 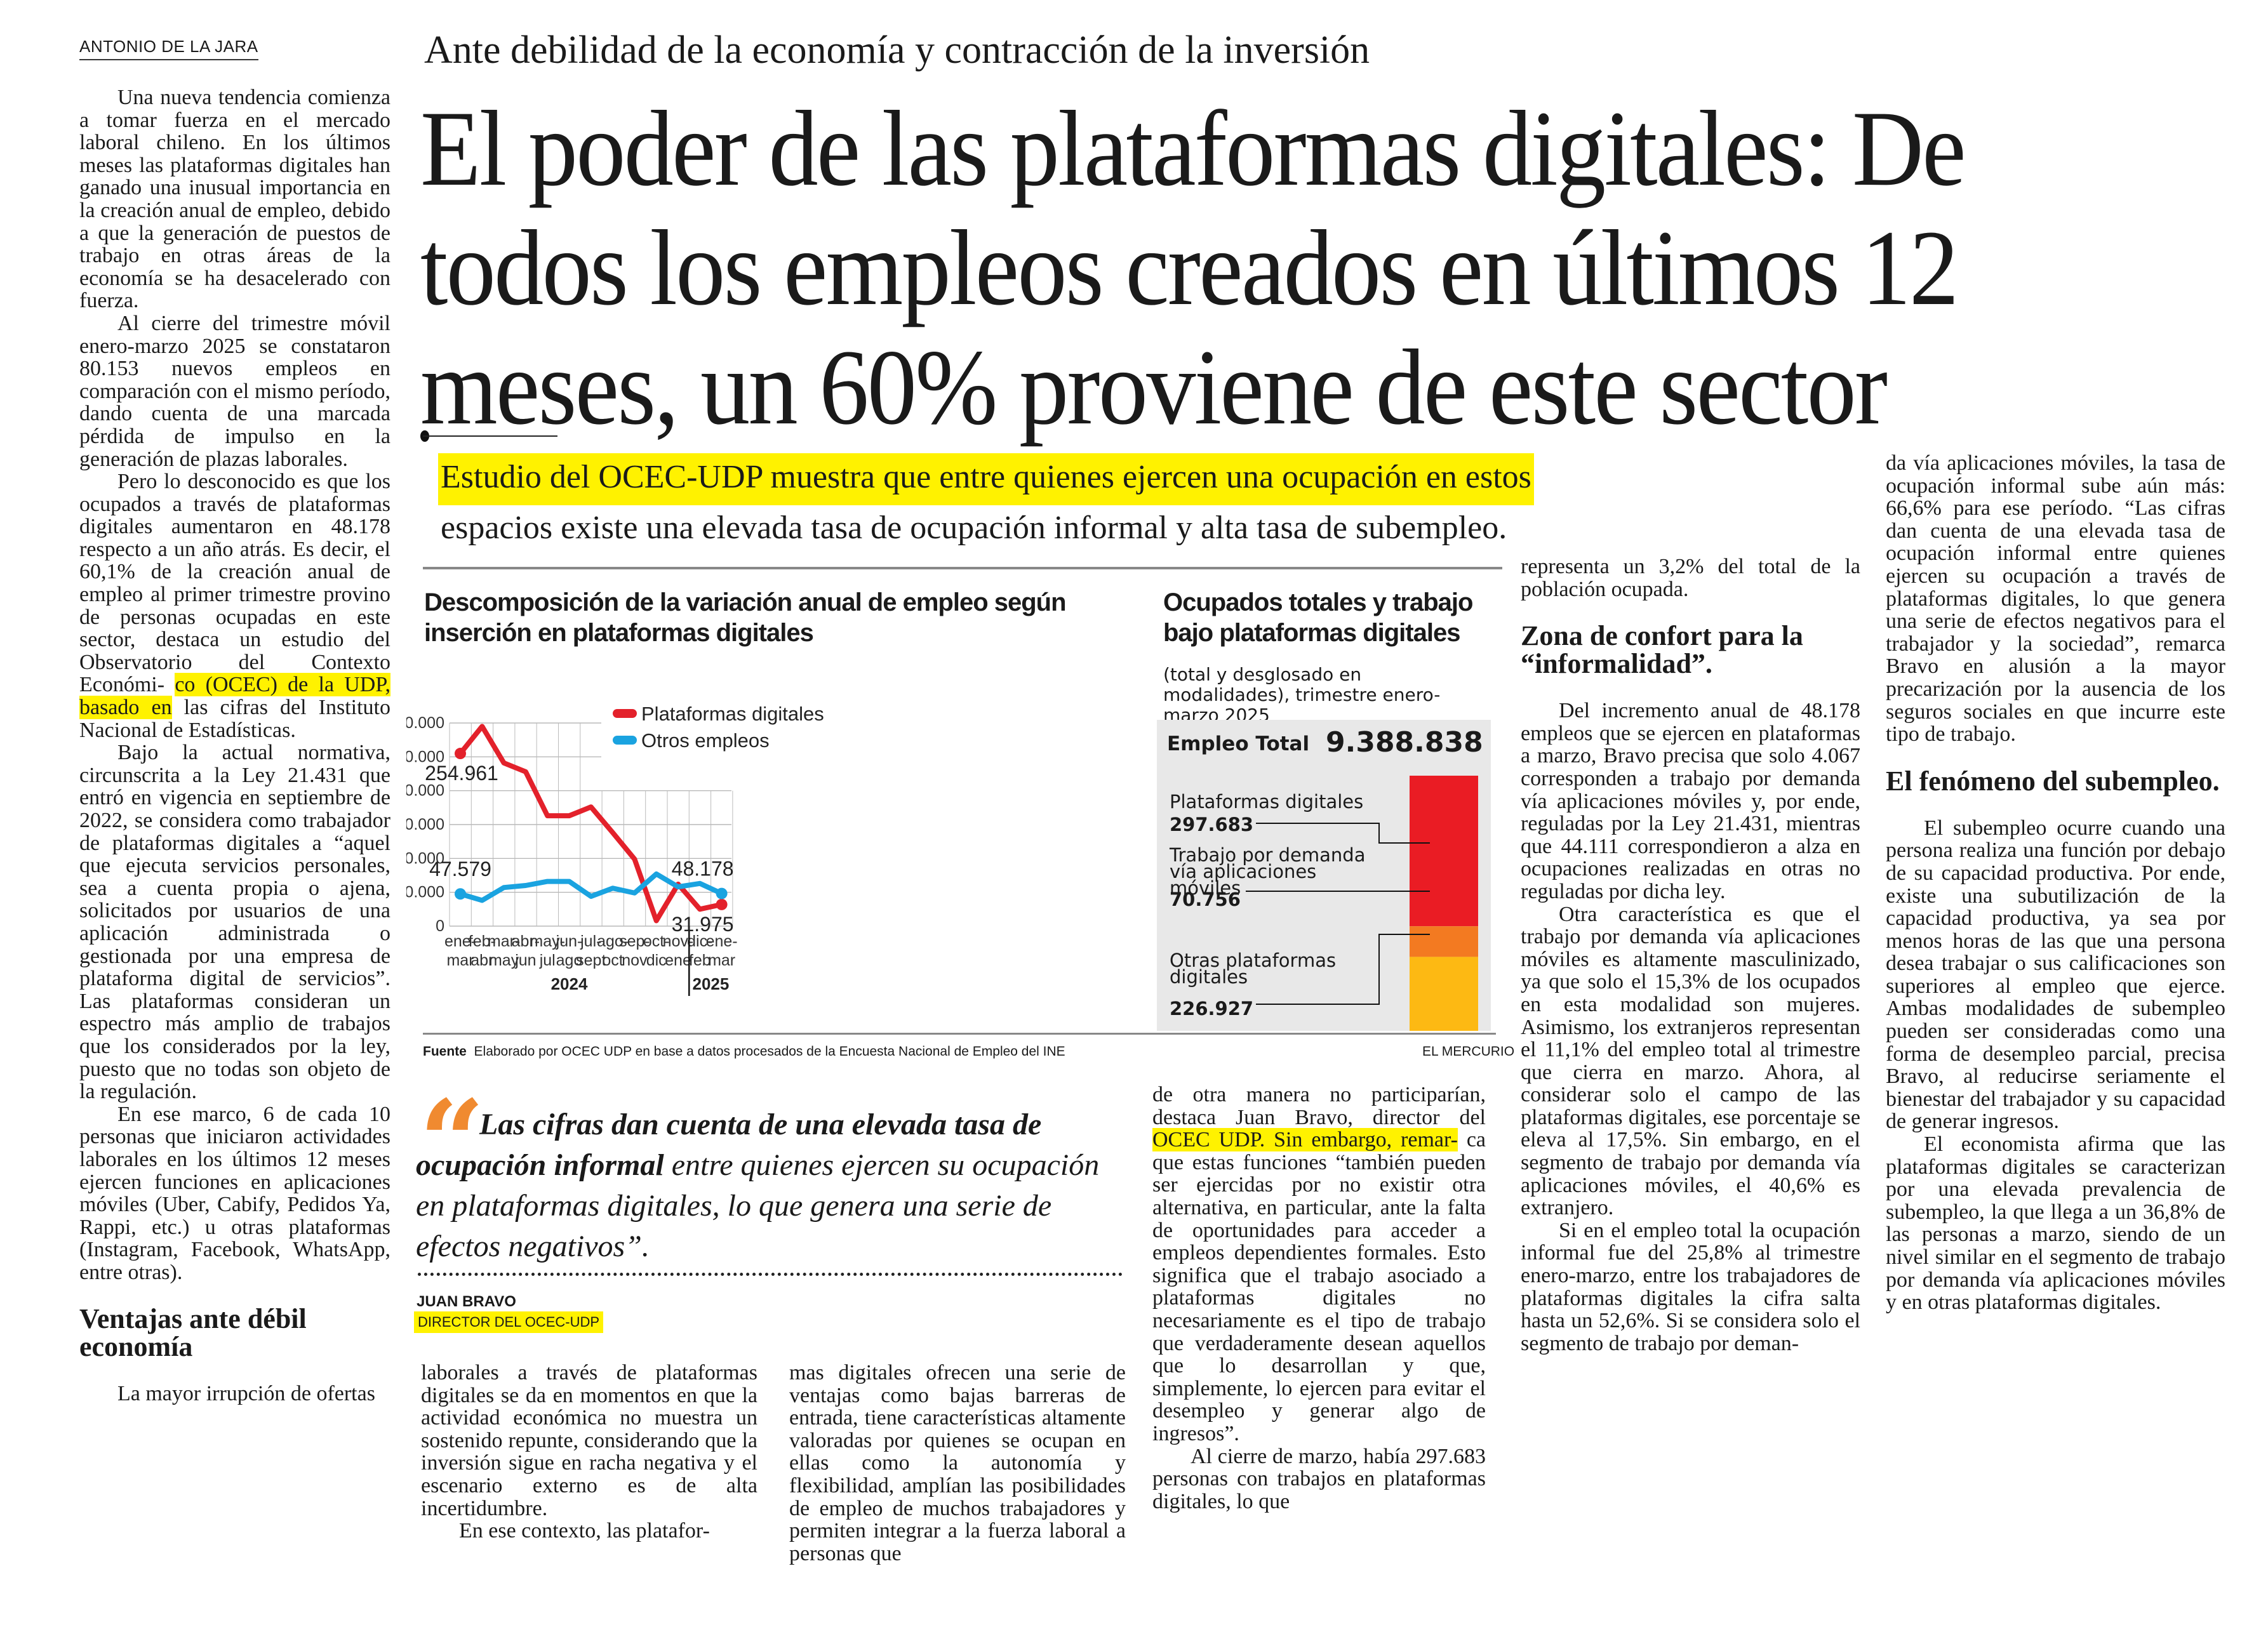 What do you see at coordinates (1362, 903) in the screenshot?
I see `stacked-bar` at bounding box center [1362, 903].